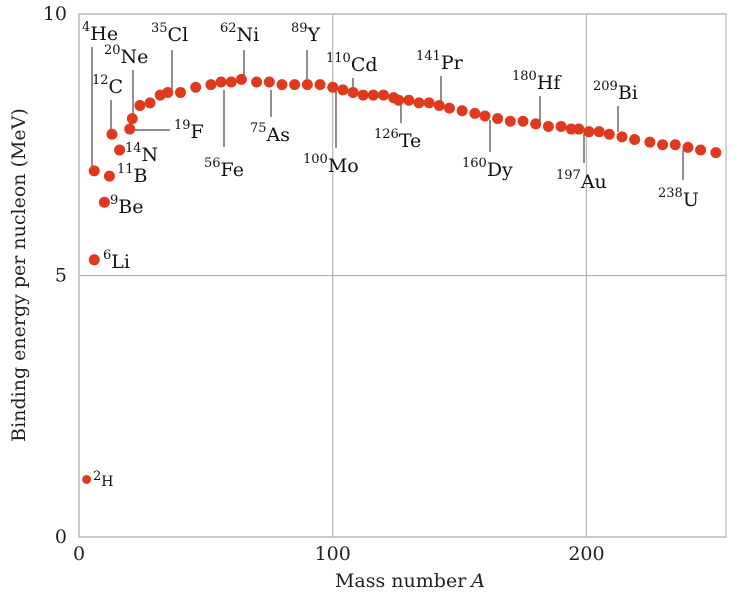  What do you see at coordinates (343, 166) in the screenshot?
I see `nuclide-mo-100-symbol: Mo` at bounding box center [343, 166].